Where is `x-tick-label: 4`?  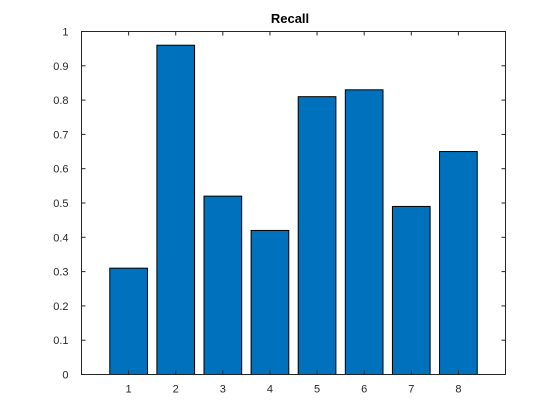 x-tick-label: 4 is located at coordinates (270, 390).